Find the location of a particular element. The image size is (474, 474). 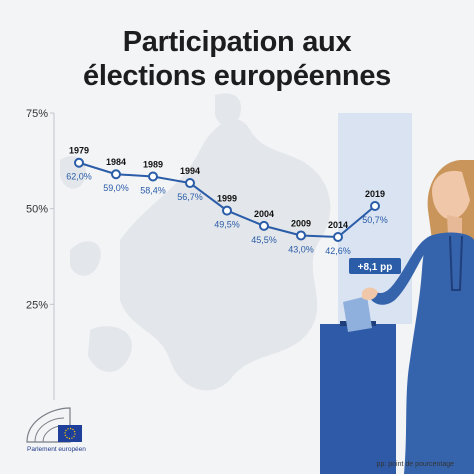

hemicycle-inner-icon is located at coordinates (49, 430).